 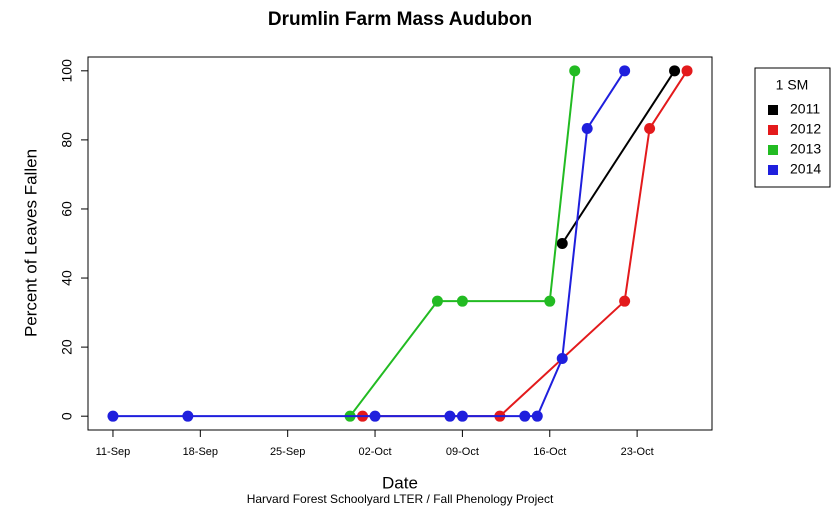 I want to click on x-tick-label: 23-Oct, so click(x=637, y=452).